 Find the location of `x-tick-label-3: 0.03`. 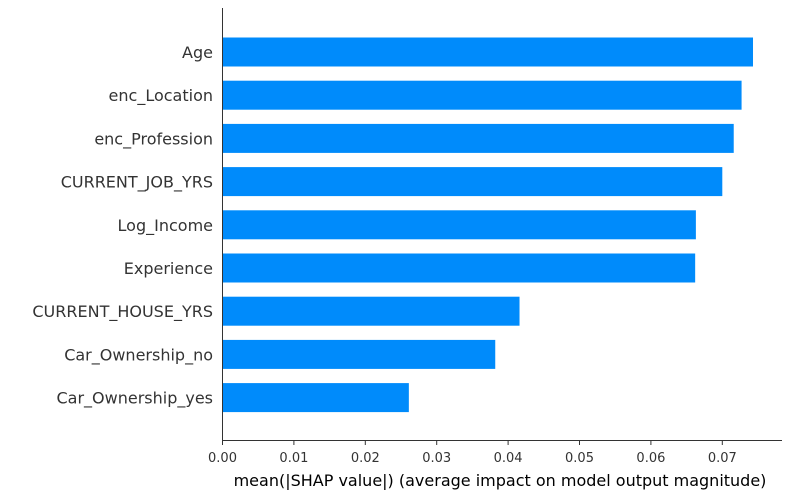

x-tick-label-3: 0.03 is located at coordinates (436, 458).